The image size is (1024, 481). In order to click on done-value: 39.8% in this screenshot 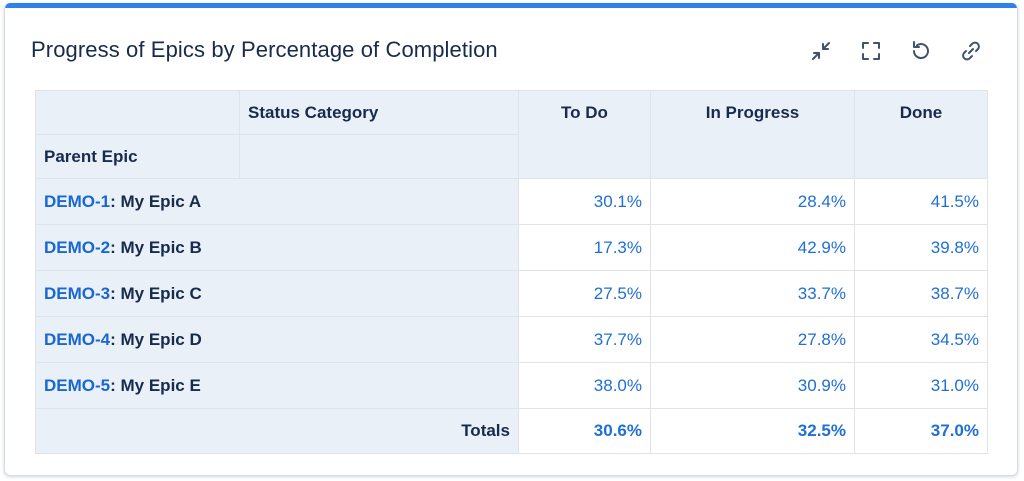, I will do `click(921, 247)`.